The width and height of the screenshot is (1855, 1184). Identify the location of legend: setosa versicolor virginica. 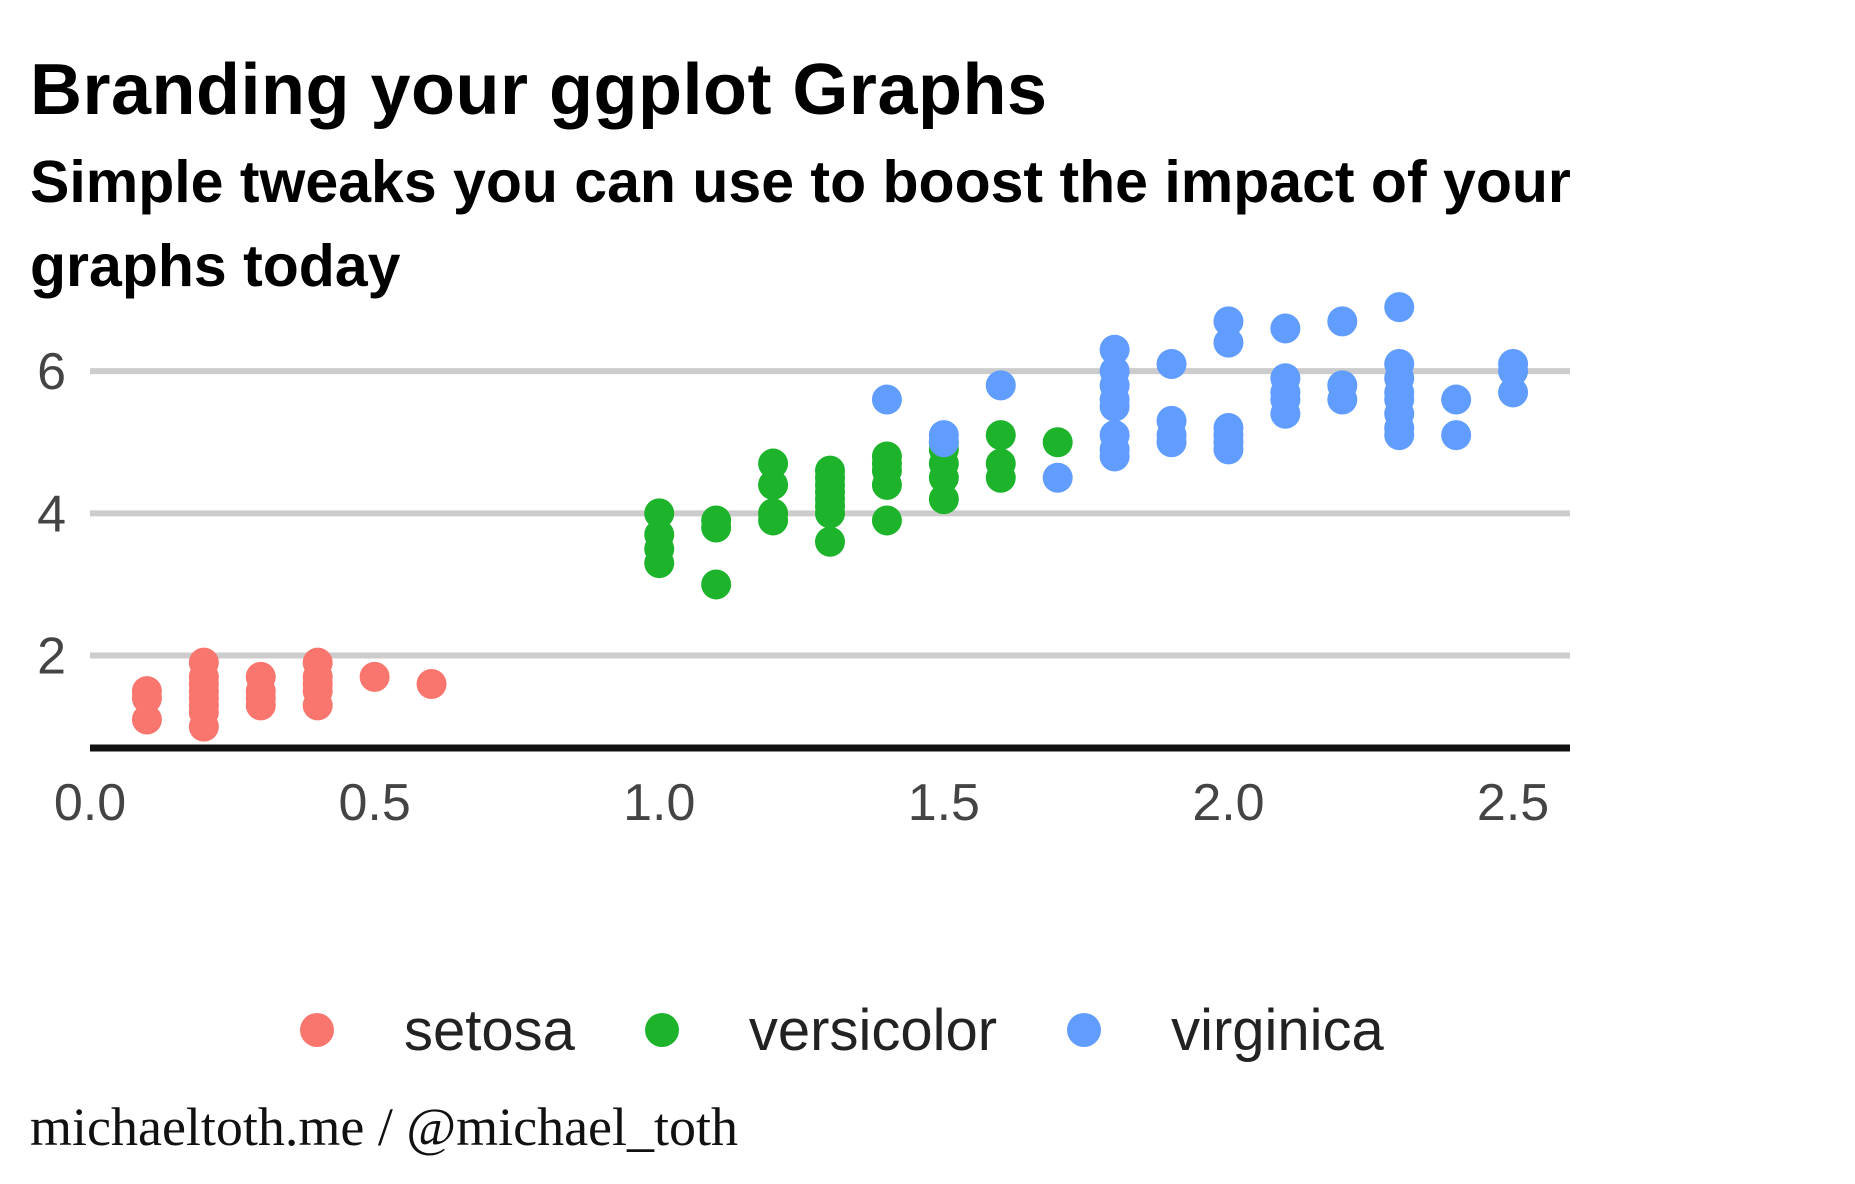
(877, 1030).